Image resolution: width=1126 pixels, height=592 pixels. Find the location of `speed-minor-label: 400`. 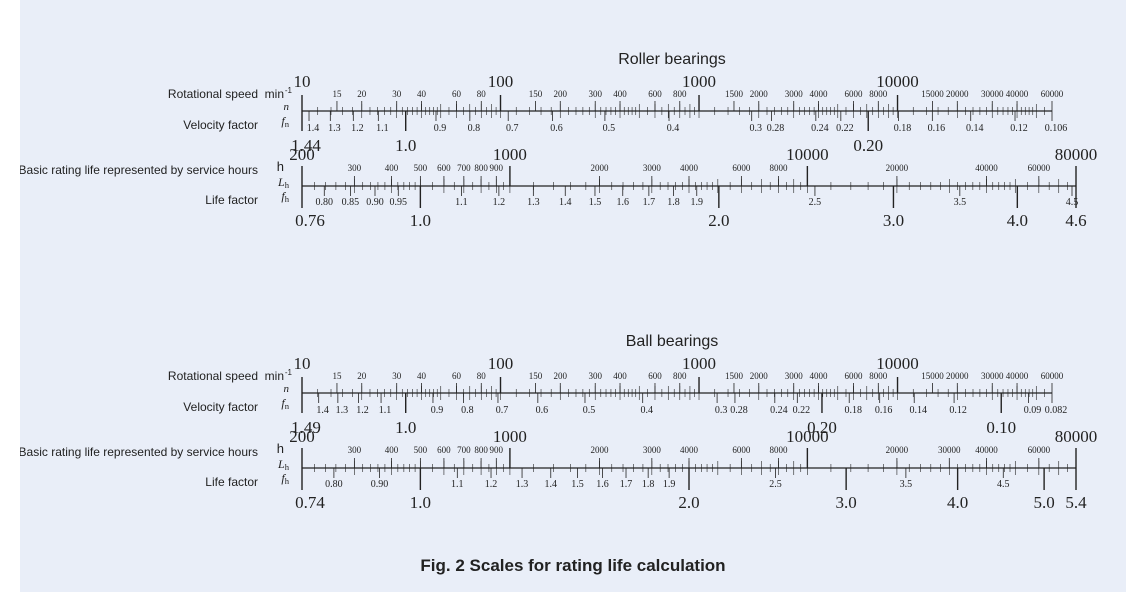

speed-minor-label: 400 is located at coordinates (620, 376).